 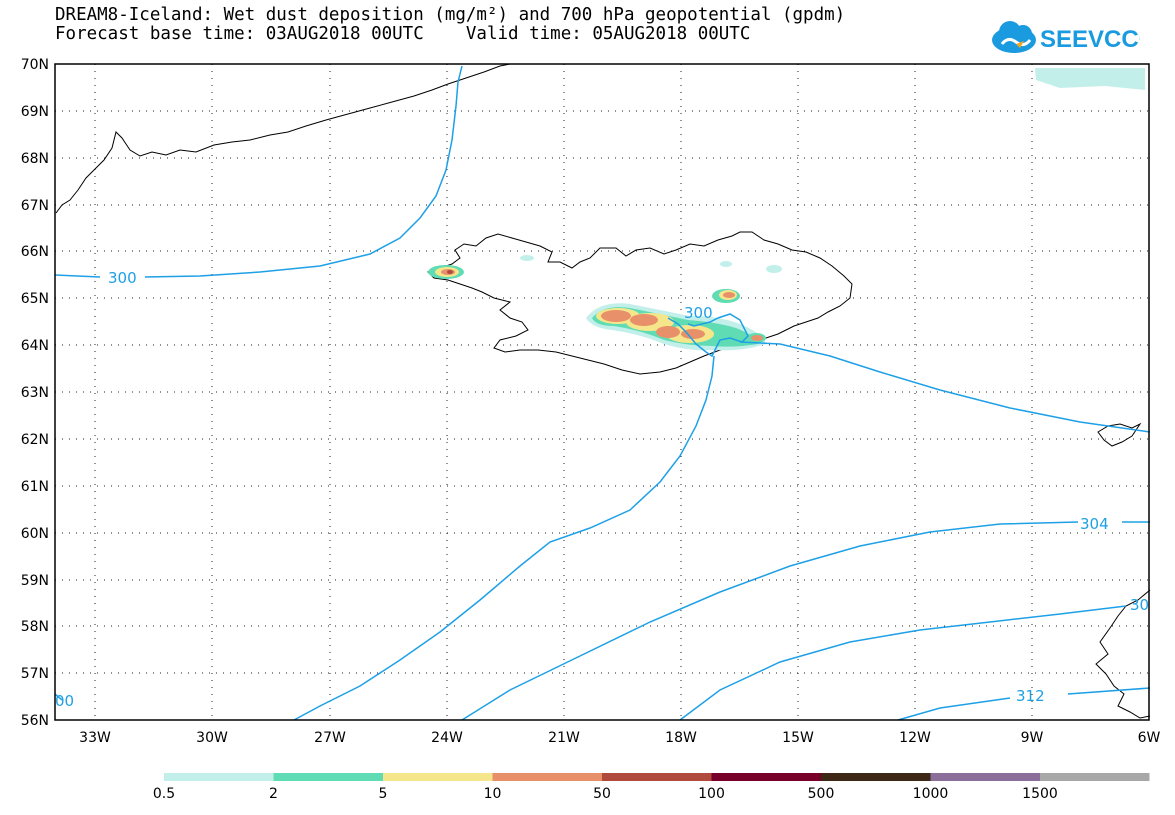 I want to click on legend-label: 10, so click(x=493, y=794).